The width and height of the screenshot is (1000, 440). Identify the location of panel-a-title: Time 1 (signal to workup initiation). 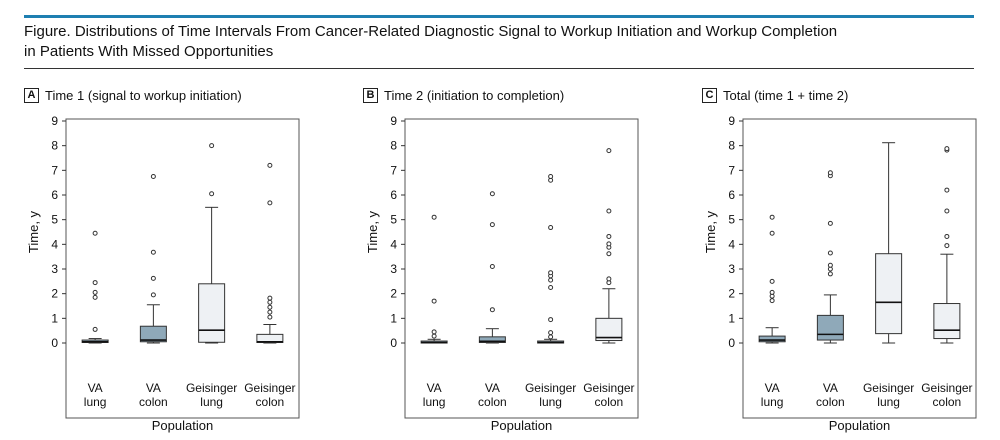
(143, 95).